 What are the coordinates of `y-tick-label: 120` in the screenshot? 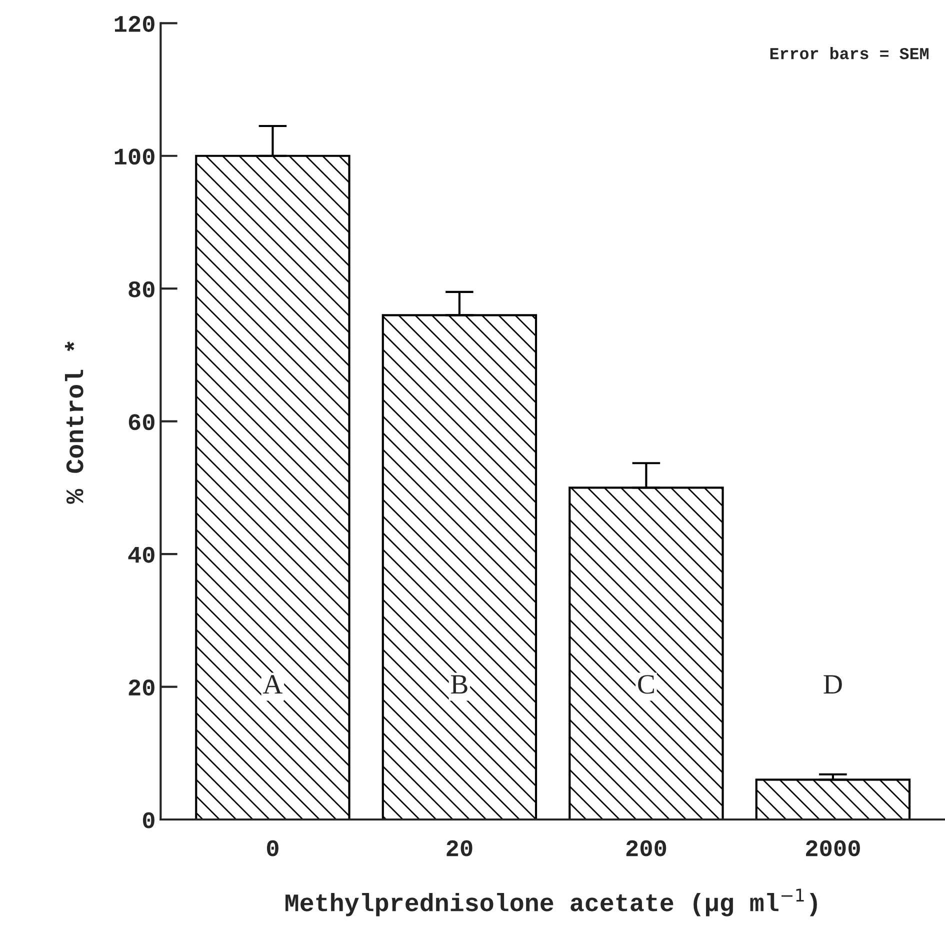 It's located at (134, 24).